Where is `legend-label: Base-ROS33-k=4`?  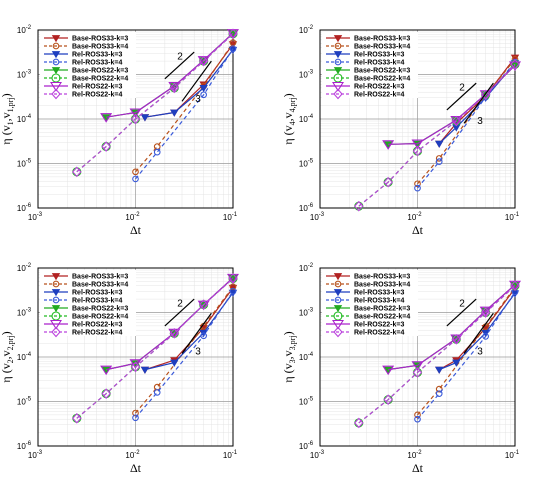
legend-label: Base-ROS33-k=4 is located at coordinates (100, 285).